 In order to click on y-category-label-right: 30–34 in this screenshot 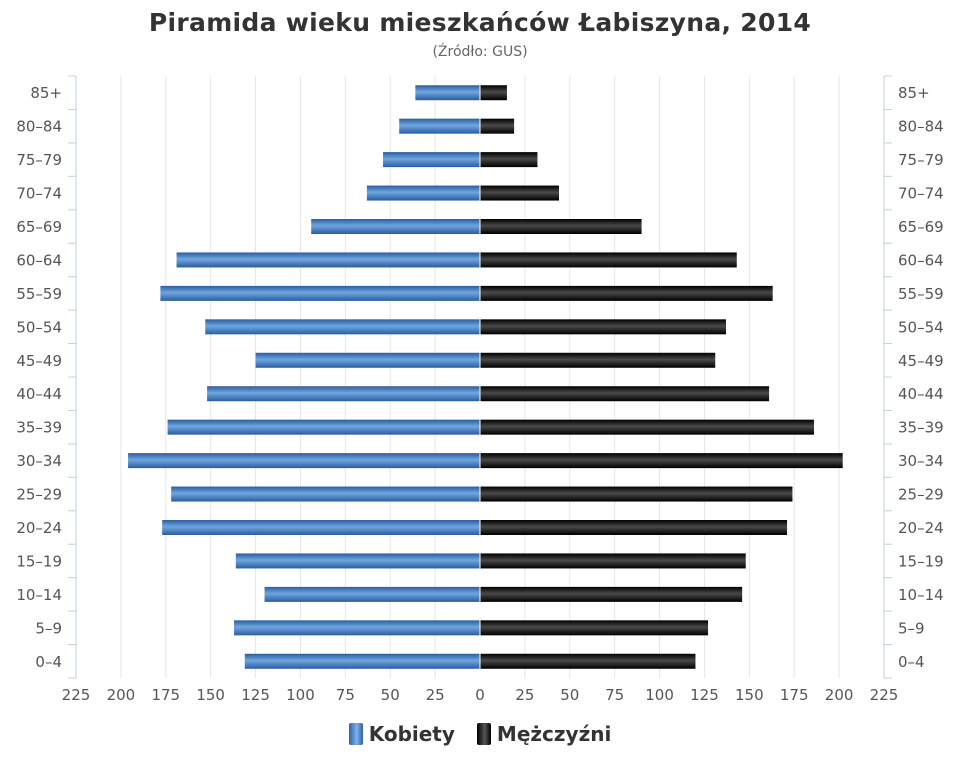, I will do `click(921, 461)`.